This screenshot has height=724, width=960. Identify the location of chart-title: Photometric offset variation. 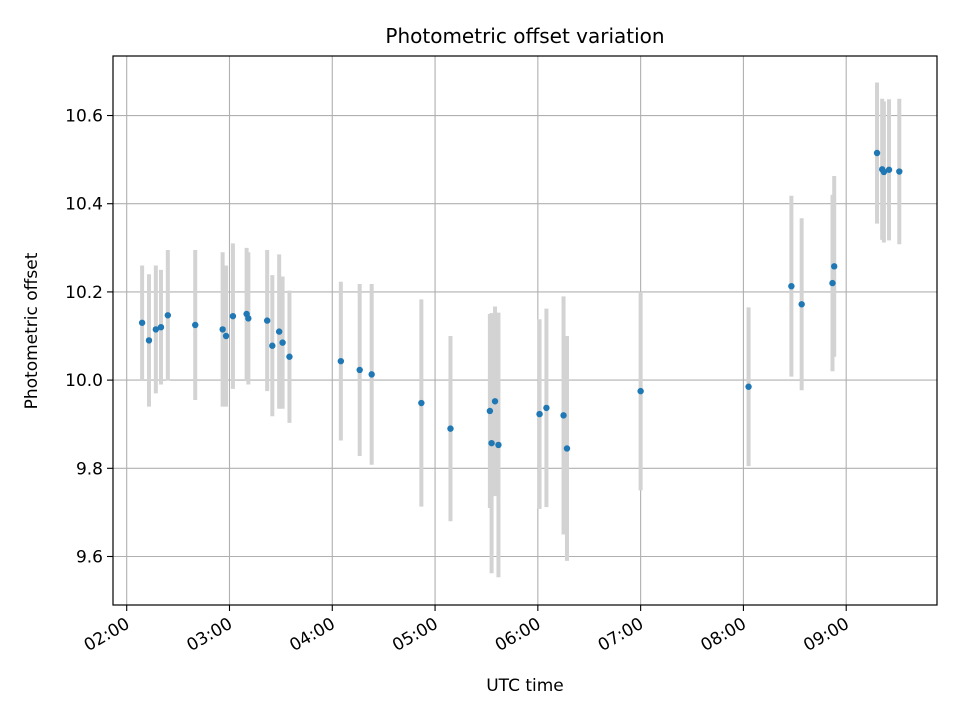
(524, 36).